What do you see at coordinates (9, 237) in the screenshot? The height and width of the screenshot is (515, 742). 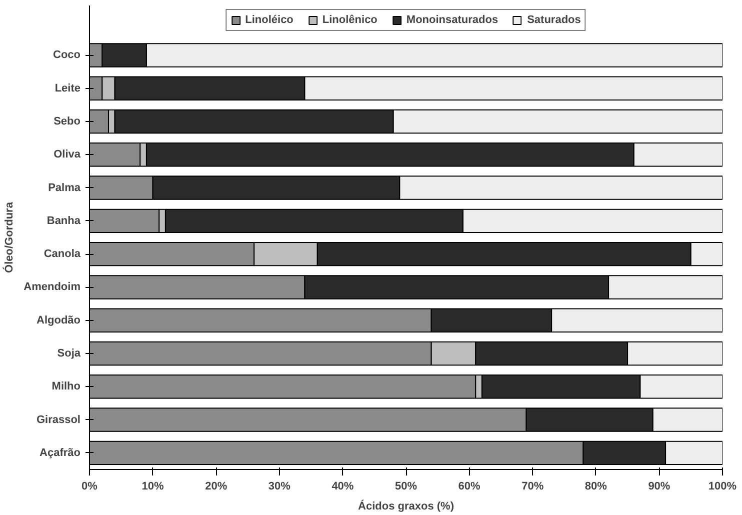 I see `y-axis-title: Óleo/Gordura` at bounding box center [9, 237].